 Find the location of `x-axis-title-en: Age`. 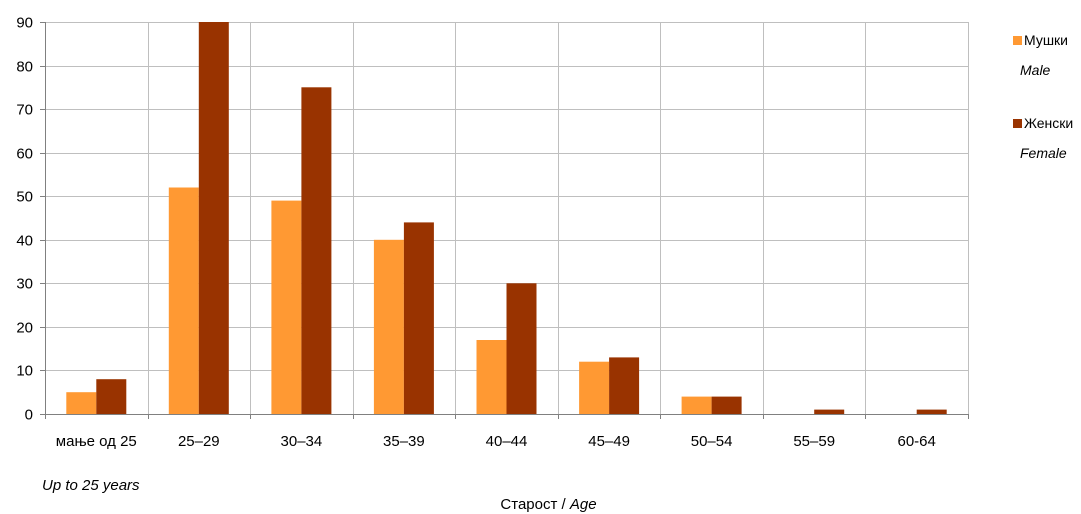

x-axis-title-en: Age is located at coordinates (583, 504).